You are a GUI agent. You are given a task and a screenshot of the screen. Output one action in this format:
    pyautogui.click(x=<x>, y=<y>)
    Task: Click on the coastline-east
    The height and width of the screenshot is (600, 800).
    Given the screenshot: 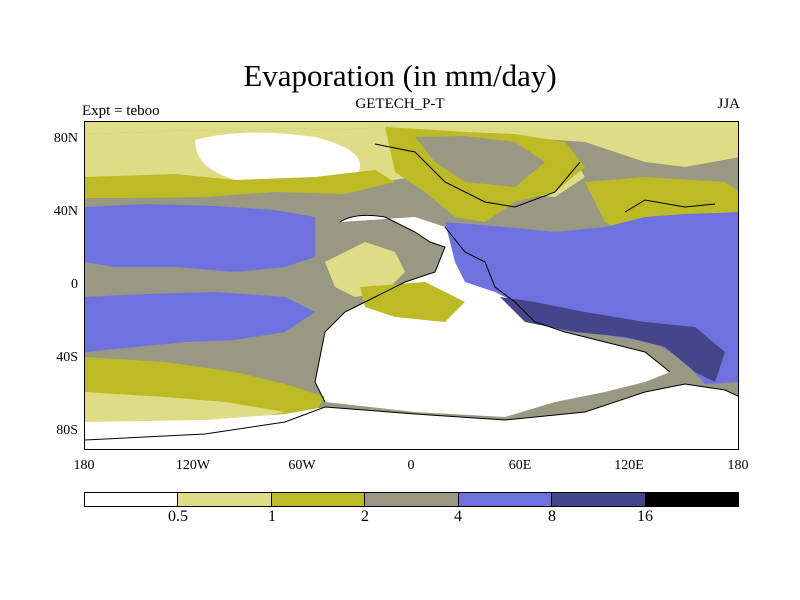 What is the action you would take?
    pyautogui.click(x=557, y=299)
    